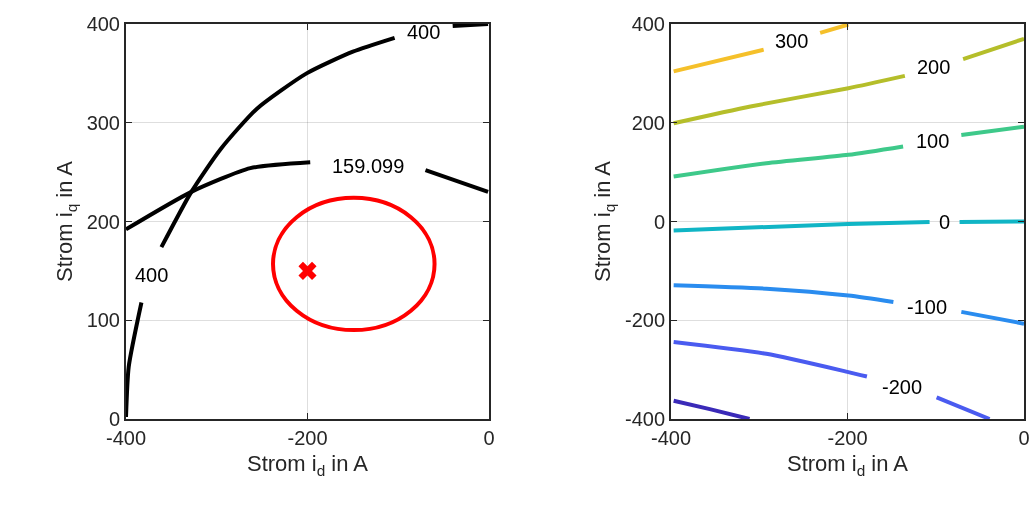 This screenshot has height=511, width=1030. I want to click on series-label: 400, so click(424, 32).